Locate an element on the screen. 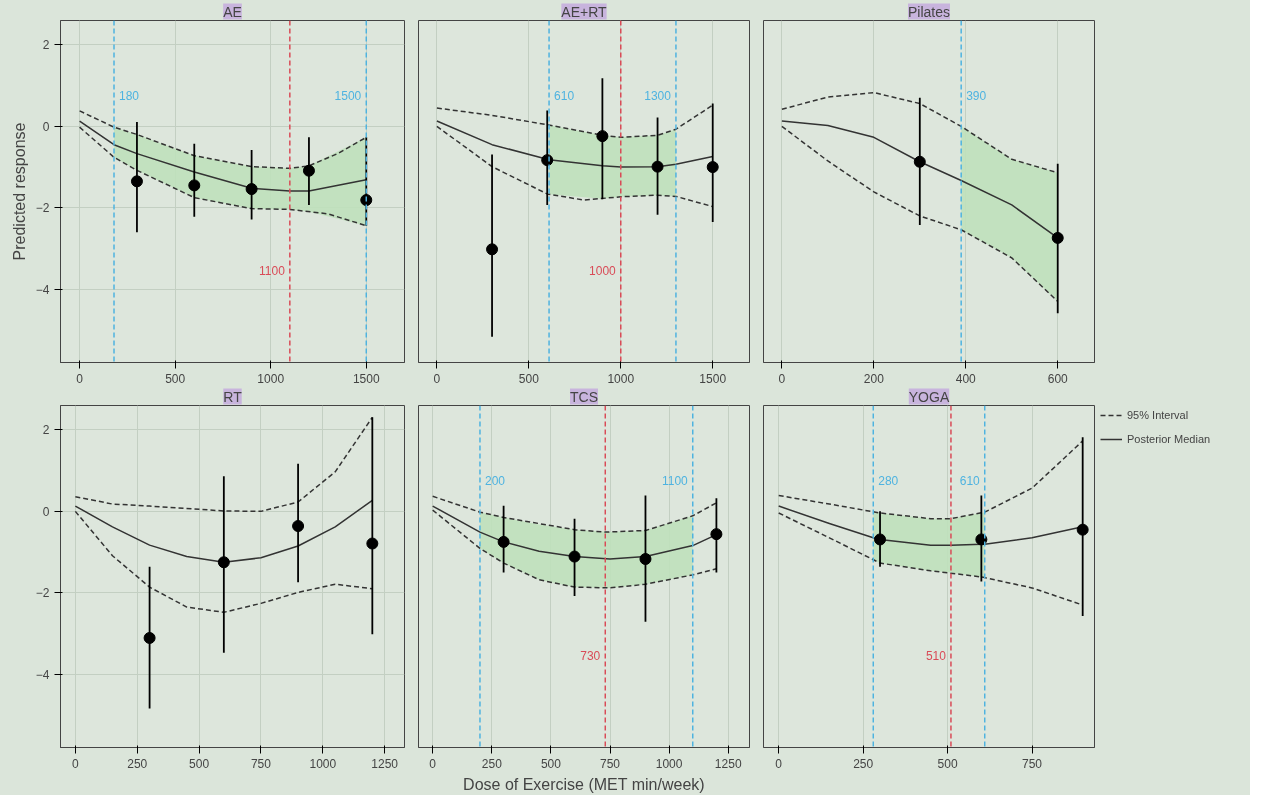 The height and width of the screenshot is (803, 1274). legend-label: Posterior Median is located at coordinates (1169, 439).